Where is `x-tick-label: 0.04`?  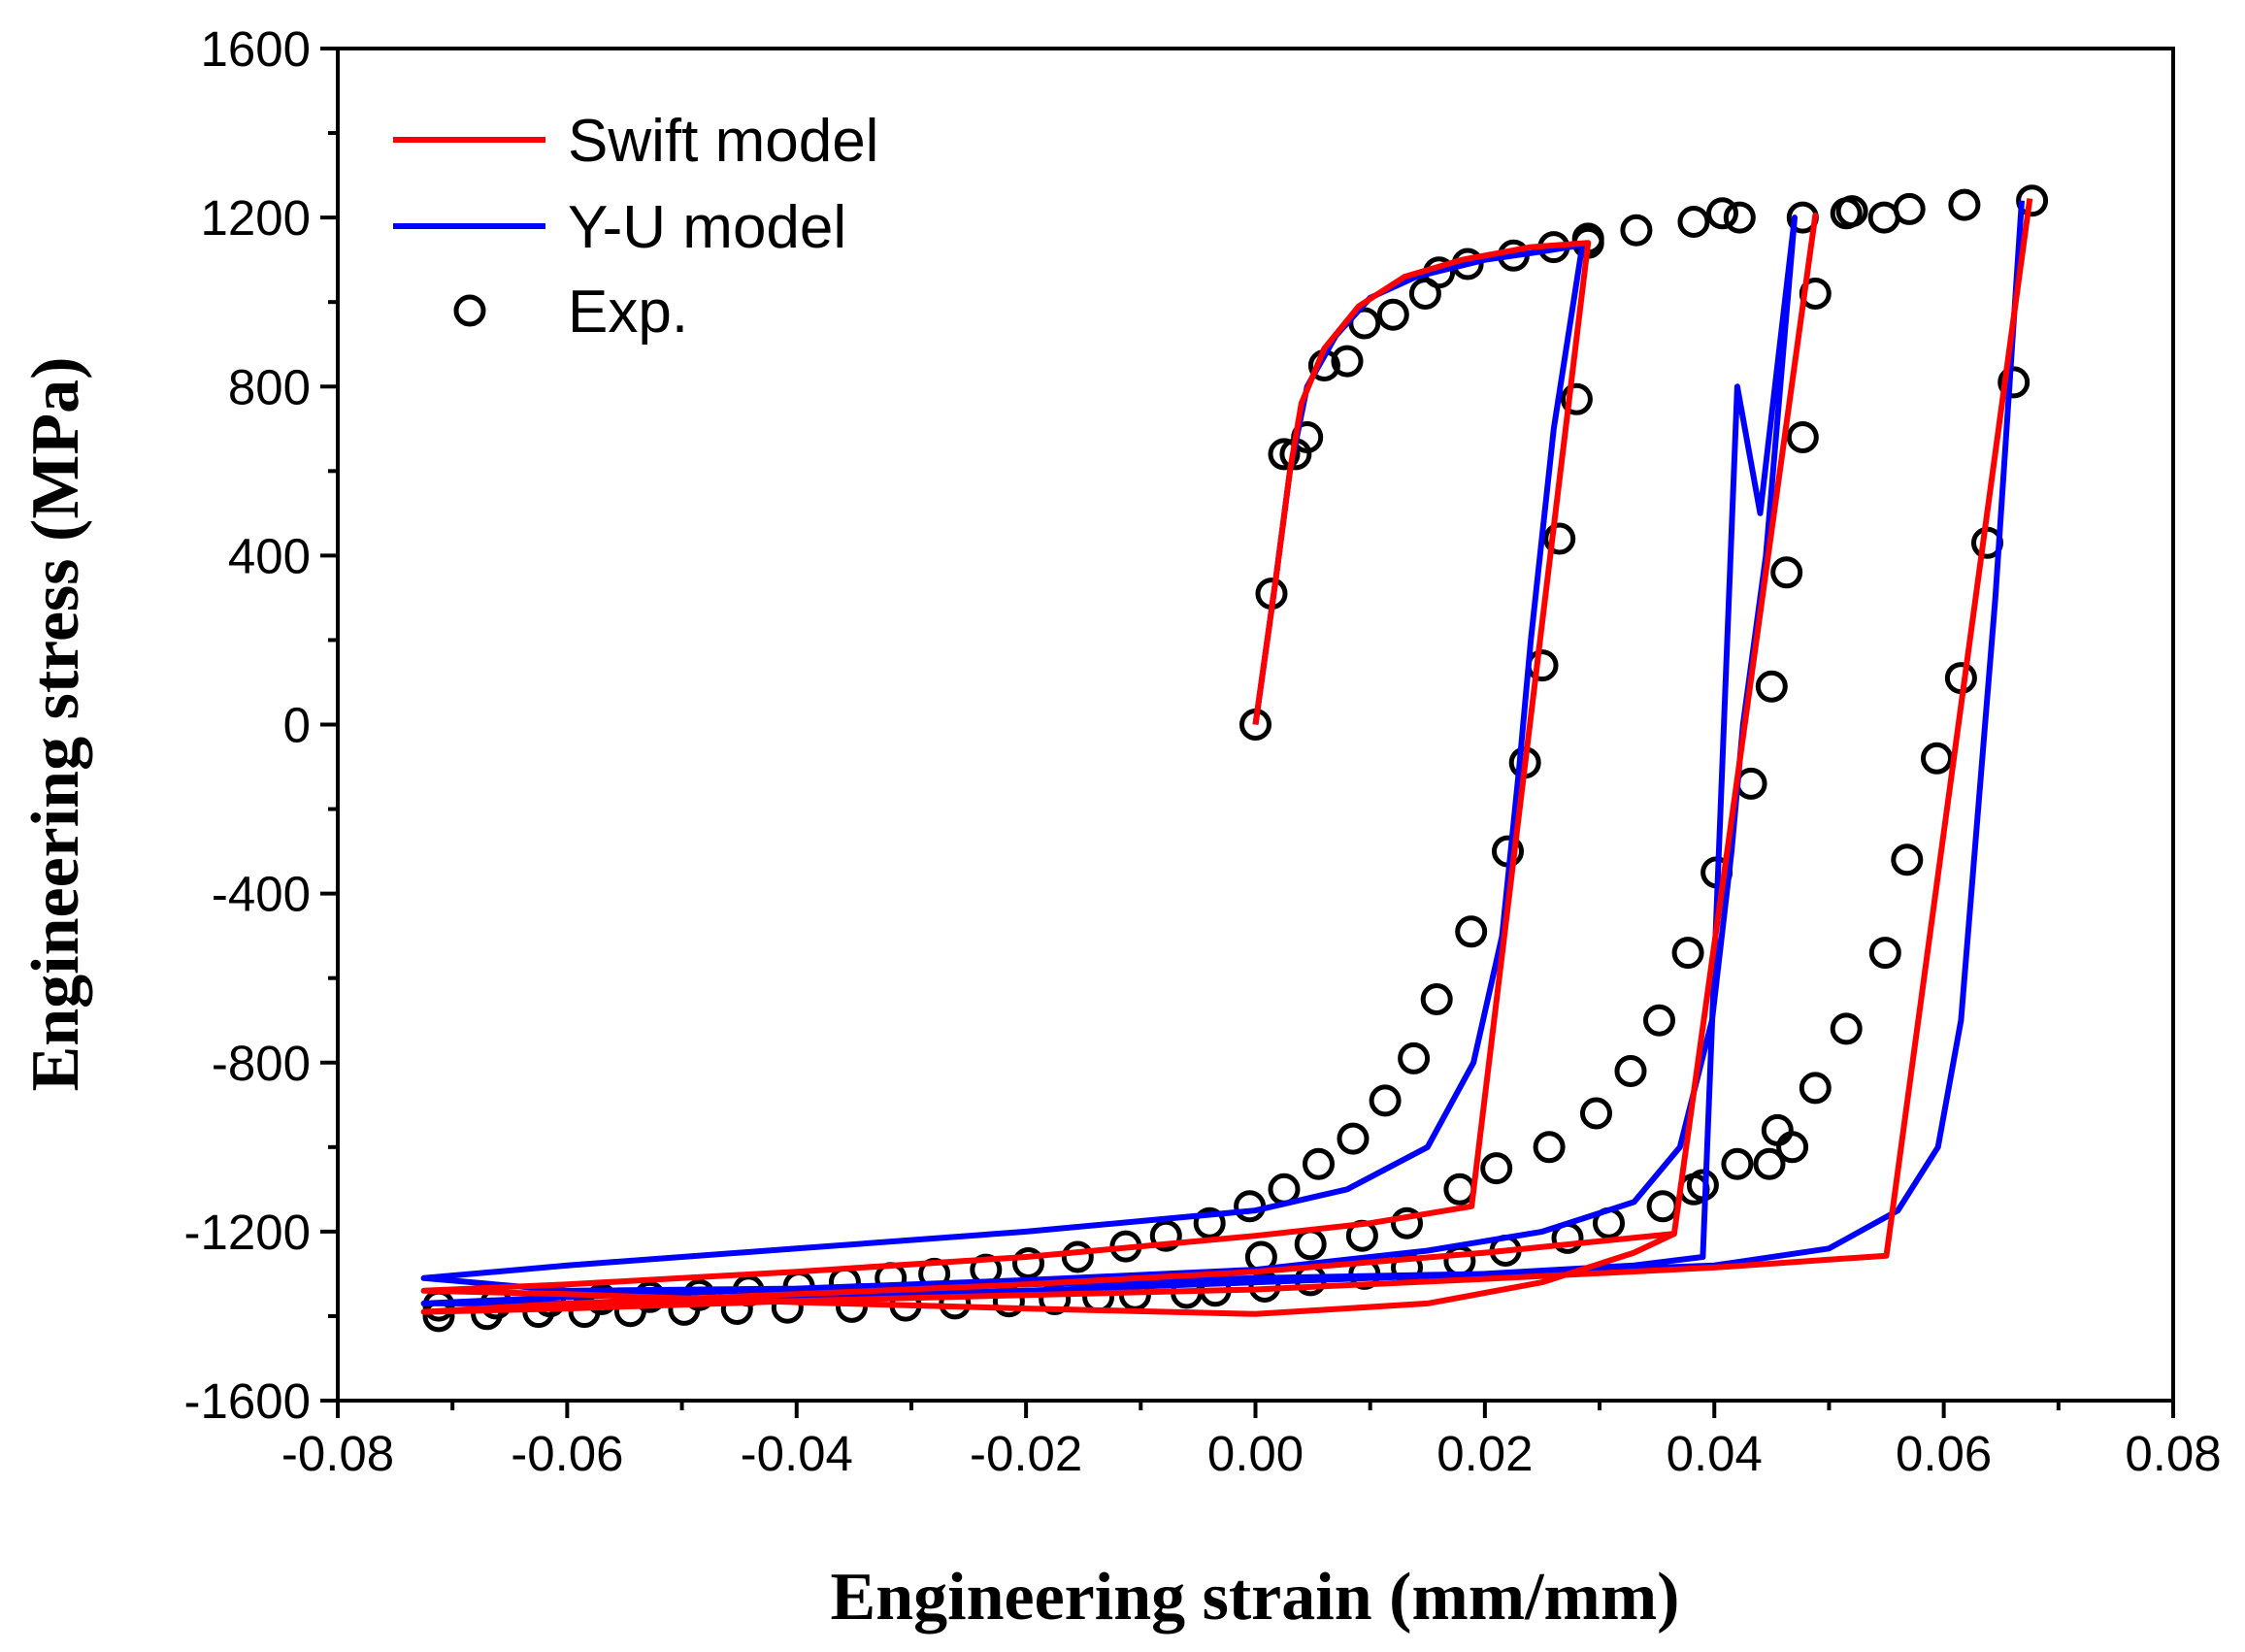 x-tick-label: 0.04 is located at coordinates (1715, 1453).